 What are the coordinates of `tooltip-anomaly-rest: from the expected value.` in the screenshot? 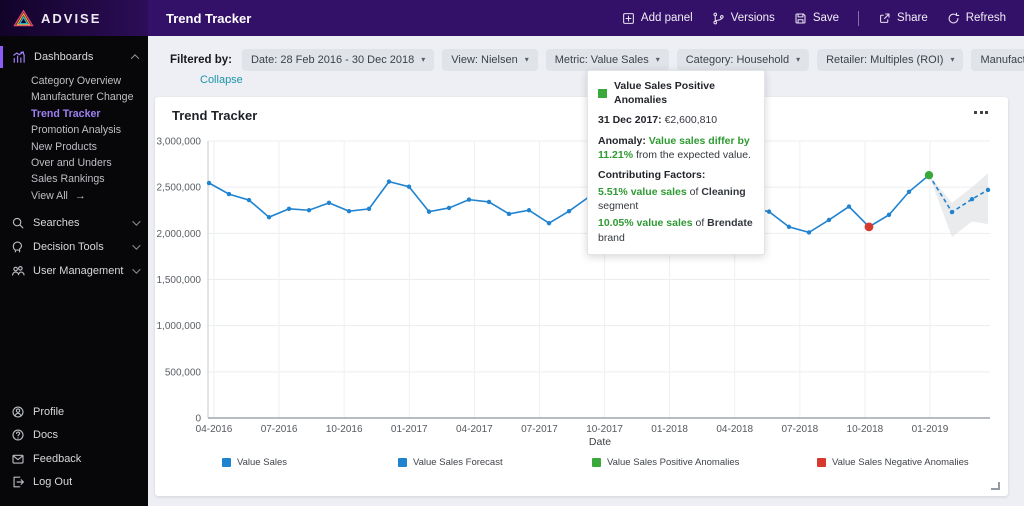 It's located at (693, 154).